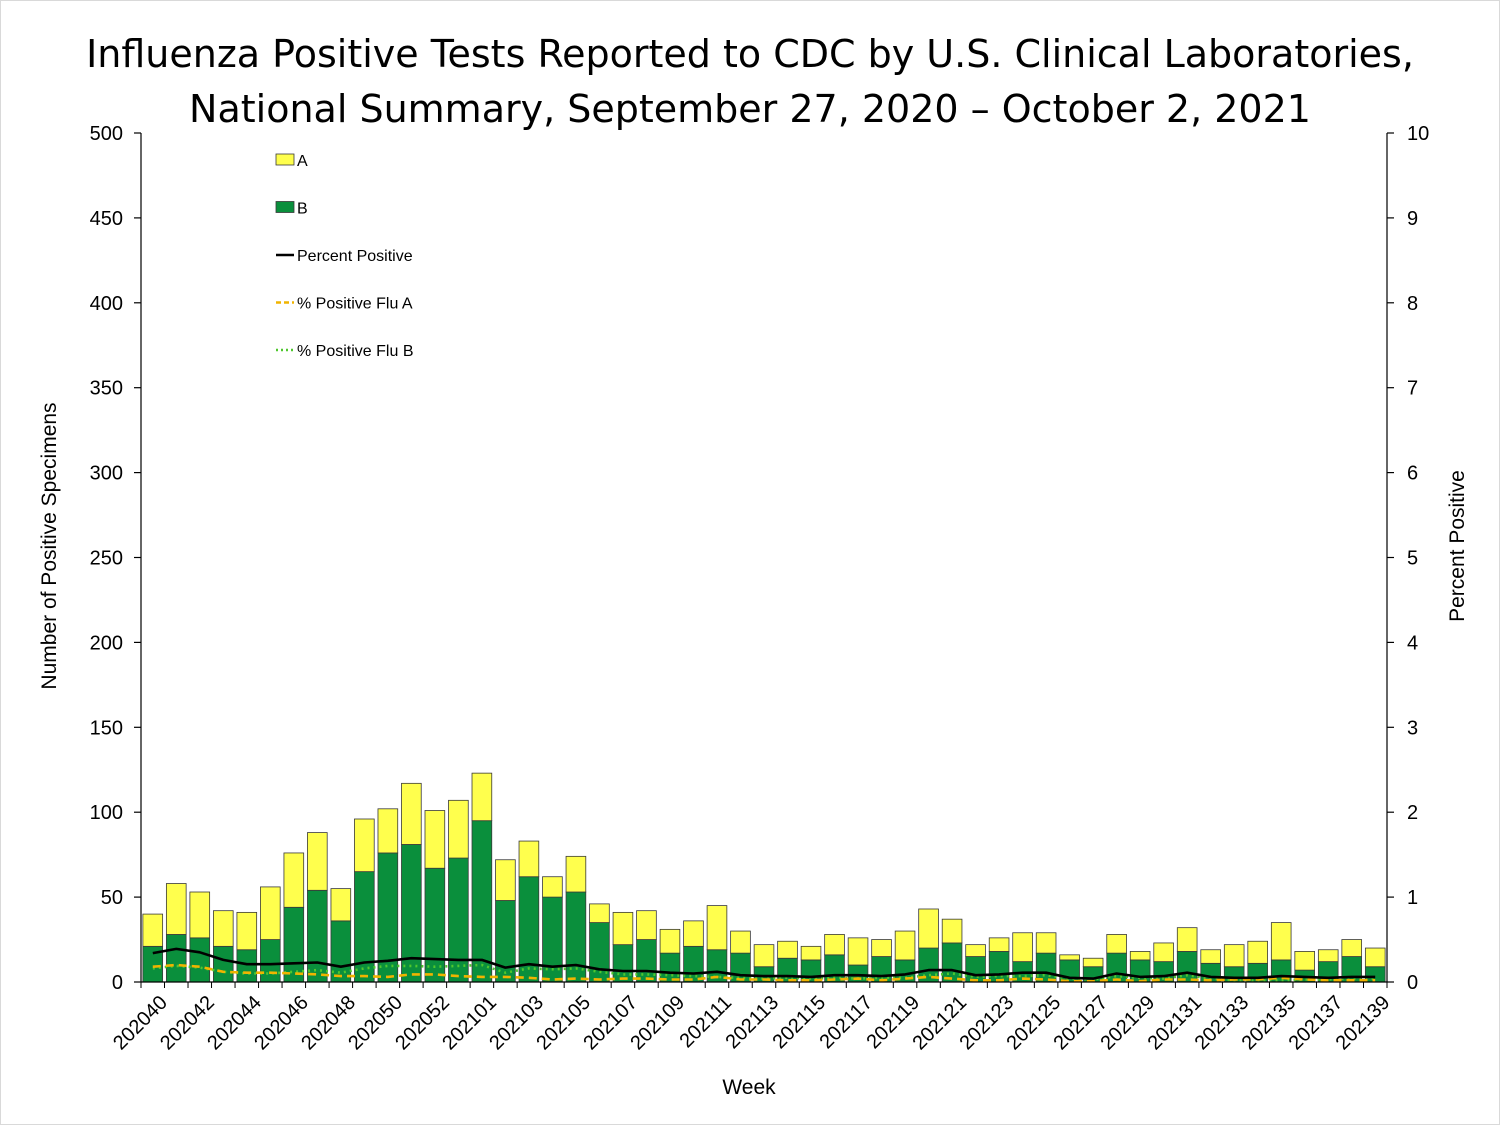  What do you see at coordinates (764, 972) in the screenshot?
I see `flu-b-percent-line` at bounding box center [764, 972].